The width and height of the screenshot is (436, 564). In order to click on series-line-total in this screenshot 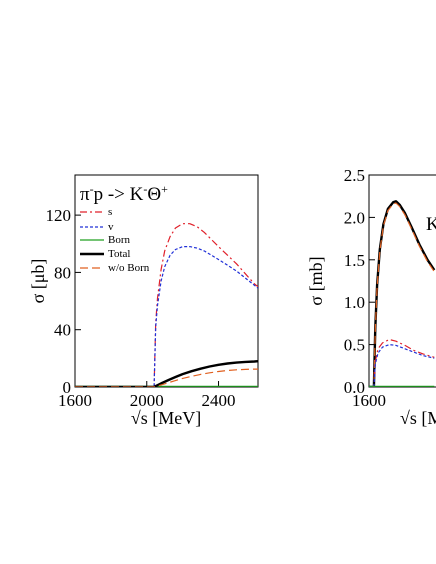, I will do `click(166, 373)`.